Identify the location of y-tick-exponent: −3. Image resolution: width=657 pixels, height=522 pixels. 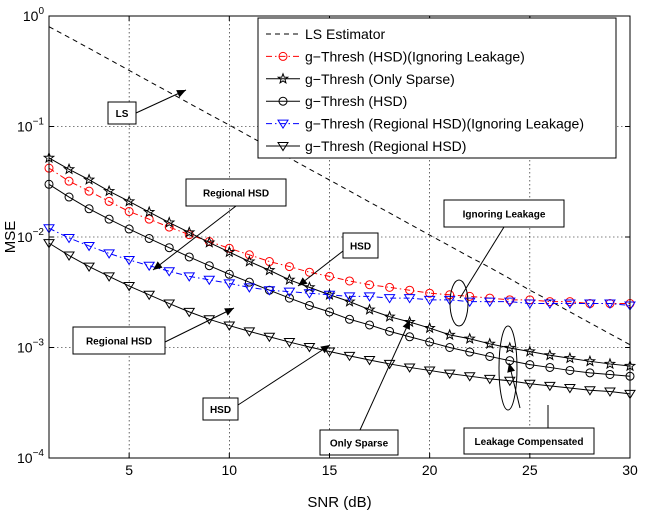
(39, 343).